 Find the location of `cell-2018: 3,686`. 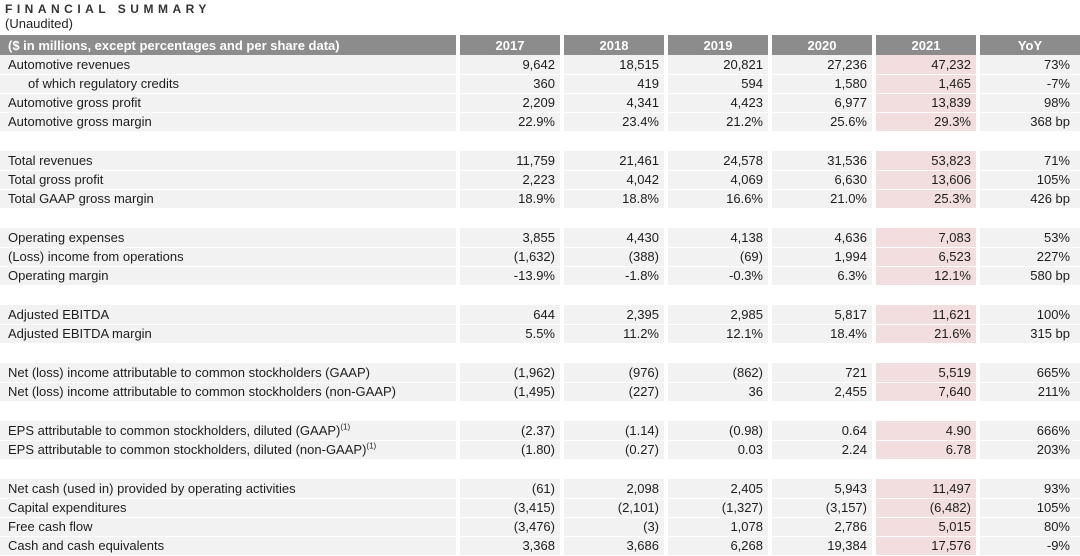

cell-2018: 3,686 is located at coordinates (613, 546).